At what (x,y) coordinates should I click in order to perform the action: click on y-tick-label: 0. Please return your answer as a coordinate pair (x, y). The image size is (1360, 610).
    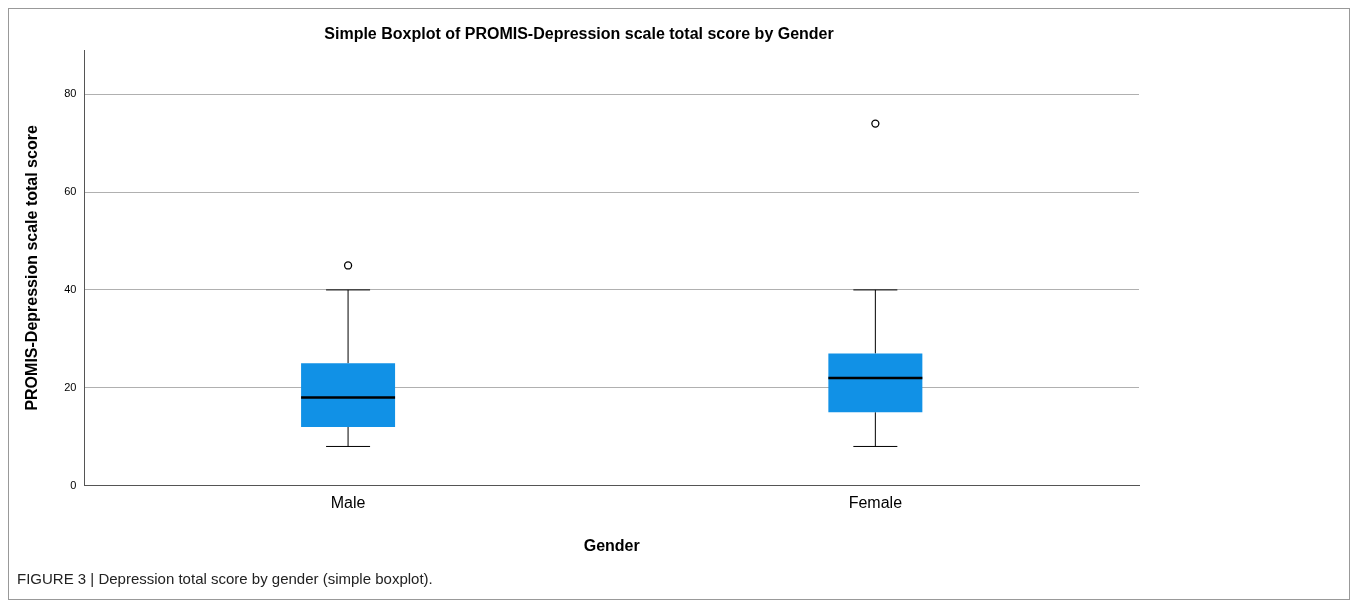
    Looking at the image, I should click on (73, 484).